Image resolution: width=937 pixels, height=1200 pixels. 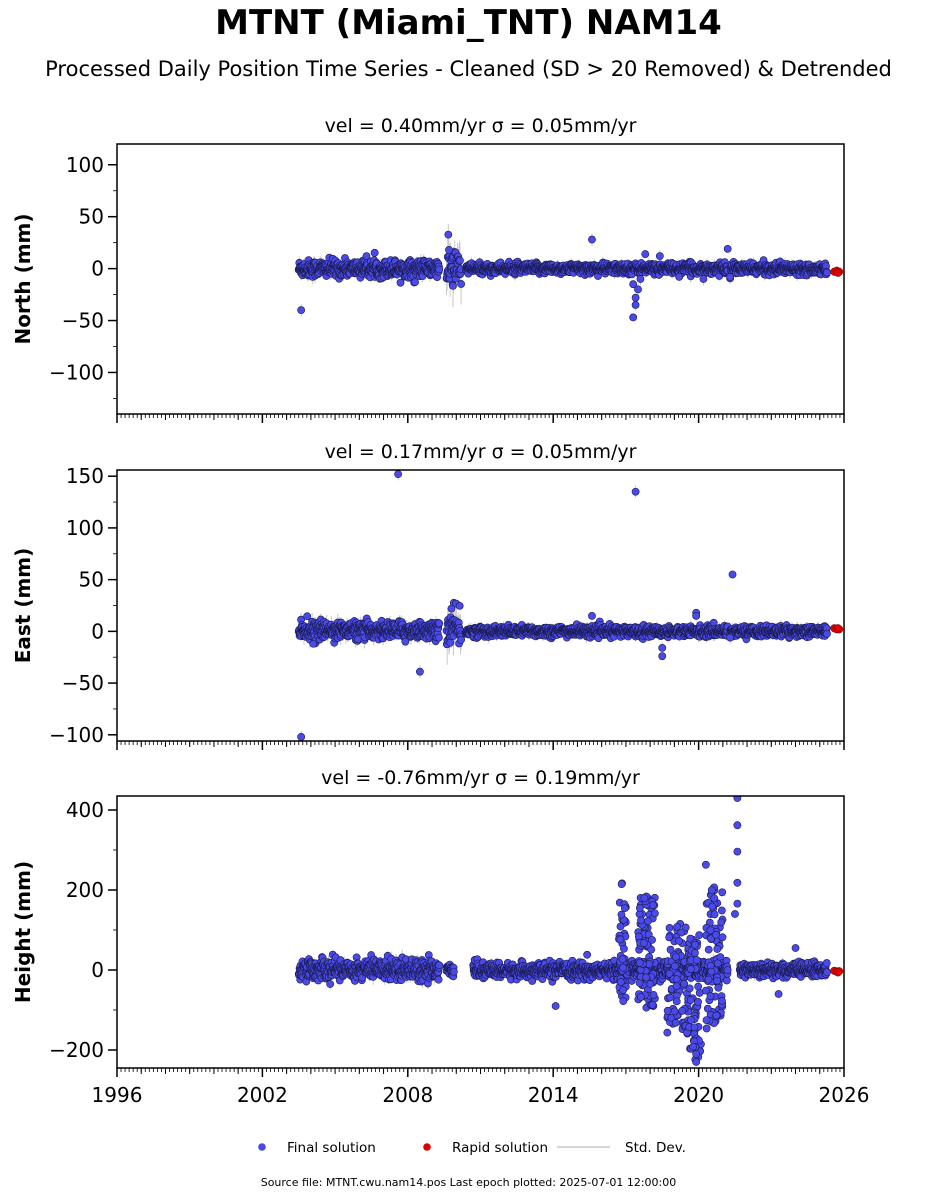 What do you see at coordinates (85, 165) in the screenshot?
I see `y-tick-label: 100` at bounding box center [85, 165].